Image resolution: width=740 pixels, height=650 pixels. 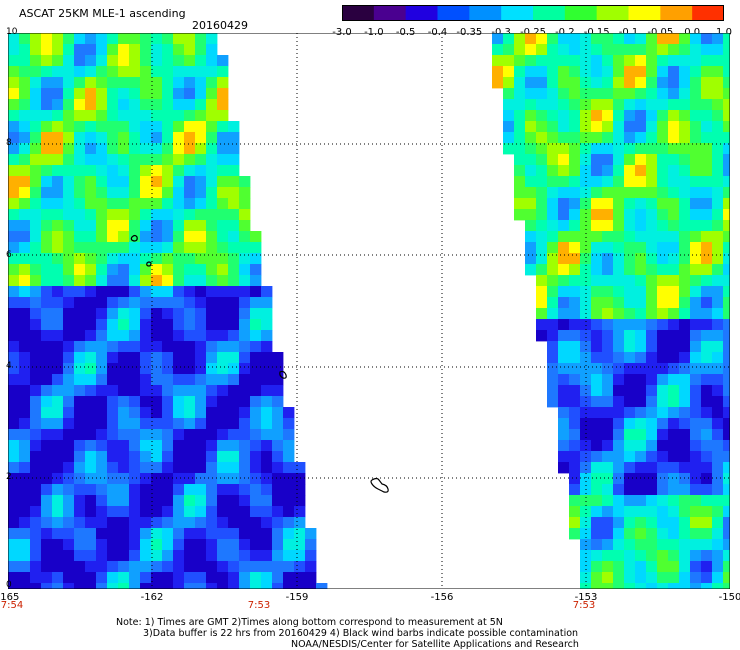 What do you see at coordinates (297, 597) in the screenshot?
I see `longitude-label: -159` at bounding box center [297, 597].